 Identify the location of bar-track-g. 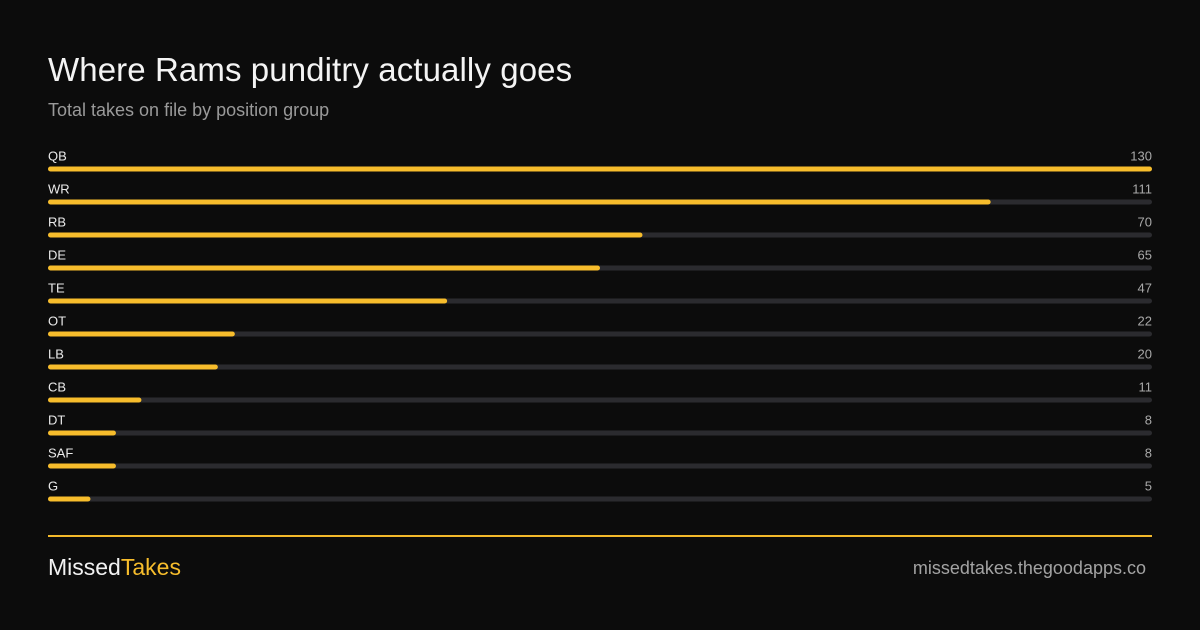
(600, 499).